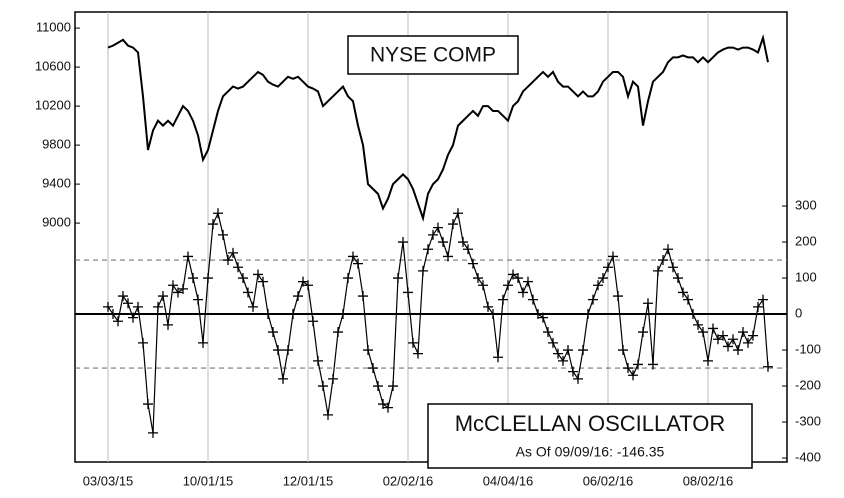 The height and width of the screenshot is (498, 844). What do you see at coordinates (708, 480) in the screenshot?
I see `x-tick-label: 08/02/16` at bounding box center [708, 480].